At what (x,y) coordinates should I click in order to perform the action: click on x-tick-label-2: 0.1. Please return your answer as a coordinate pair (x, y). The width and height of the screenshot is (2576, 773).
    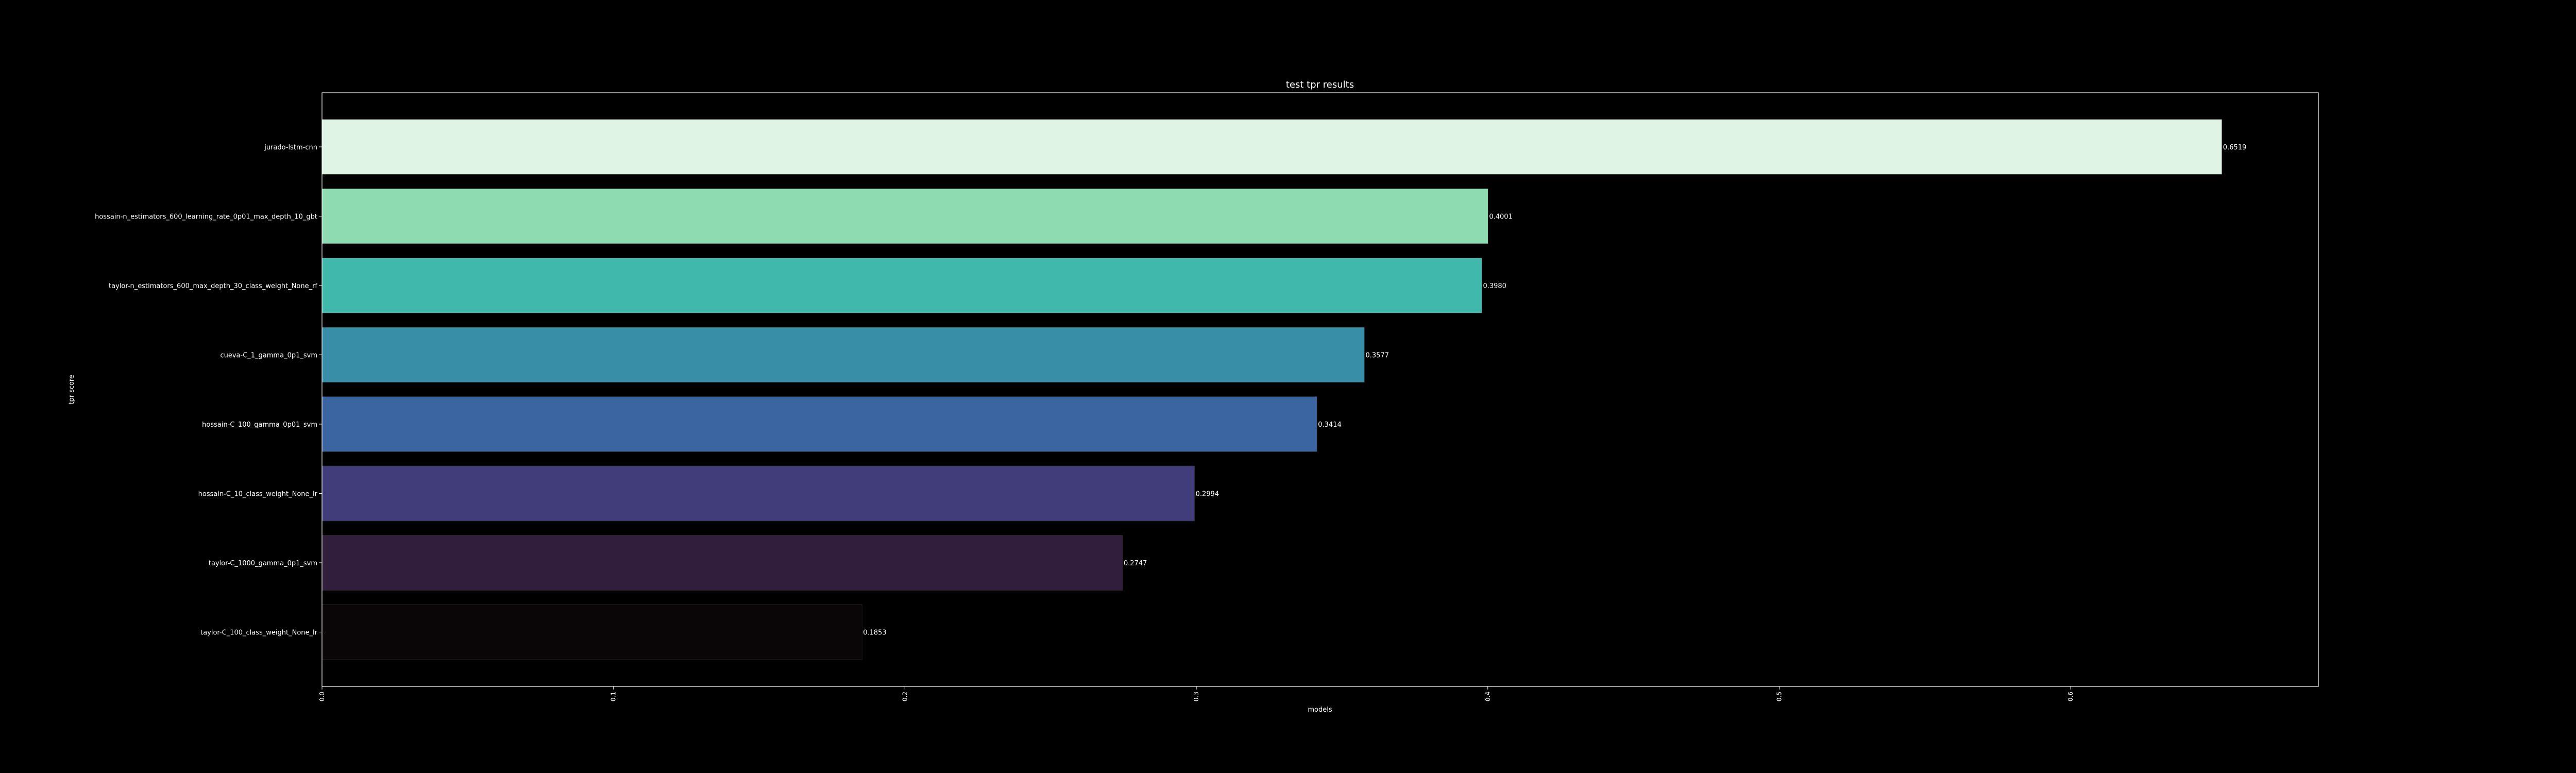
    Looking at the image, I should click on (613, 696).